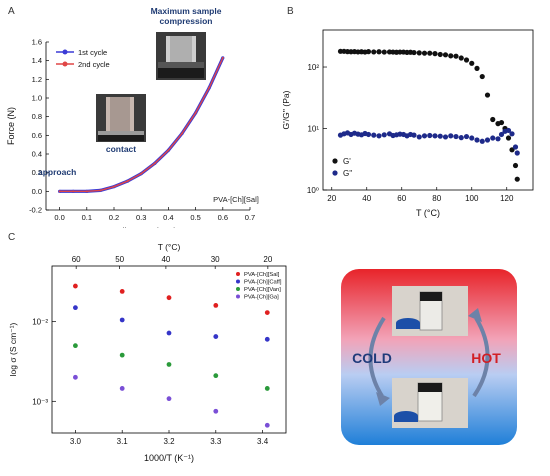 The width and height of the screenshot is (550, 476). Describe the element at coordinates (267, 259) in the screenshot. I see `x2-tick-label: 20` at that location.